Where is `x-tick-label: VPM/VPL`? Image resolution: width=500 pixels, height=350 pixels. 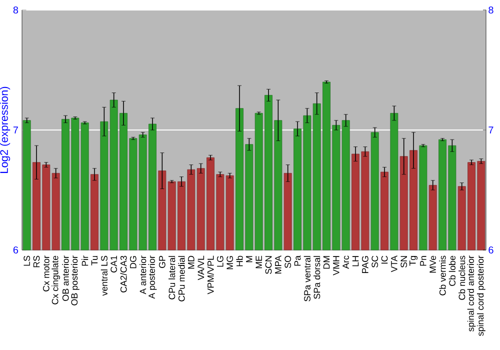 x-tick-label: VPM/VPL is located at coordinates (210, 275).